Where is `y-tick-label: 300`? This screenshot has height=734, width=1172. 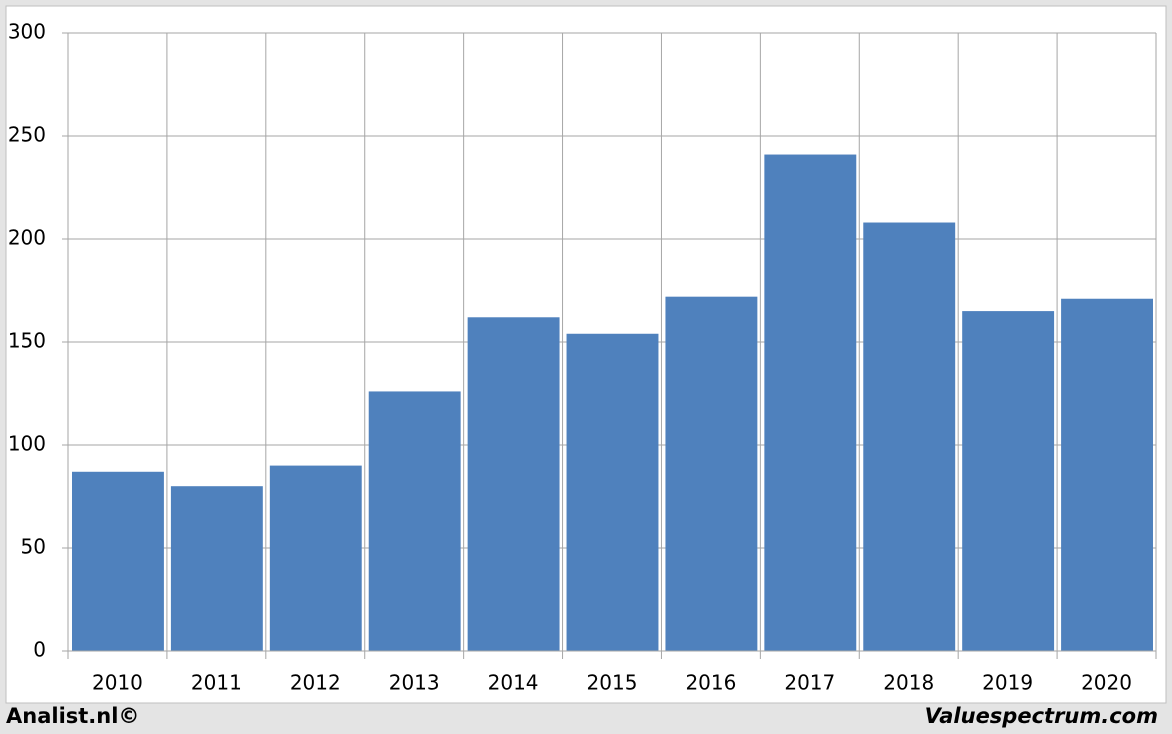
y-tick-label: 300 is located at coordinates (27, 32).